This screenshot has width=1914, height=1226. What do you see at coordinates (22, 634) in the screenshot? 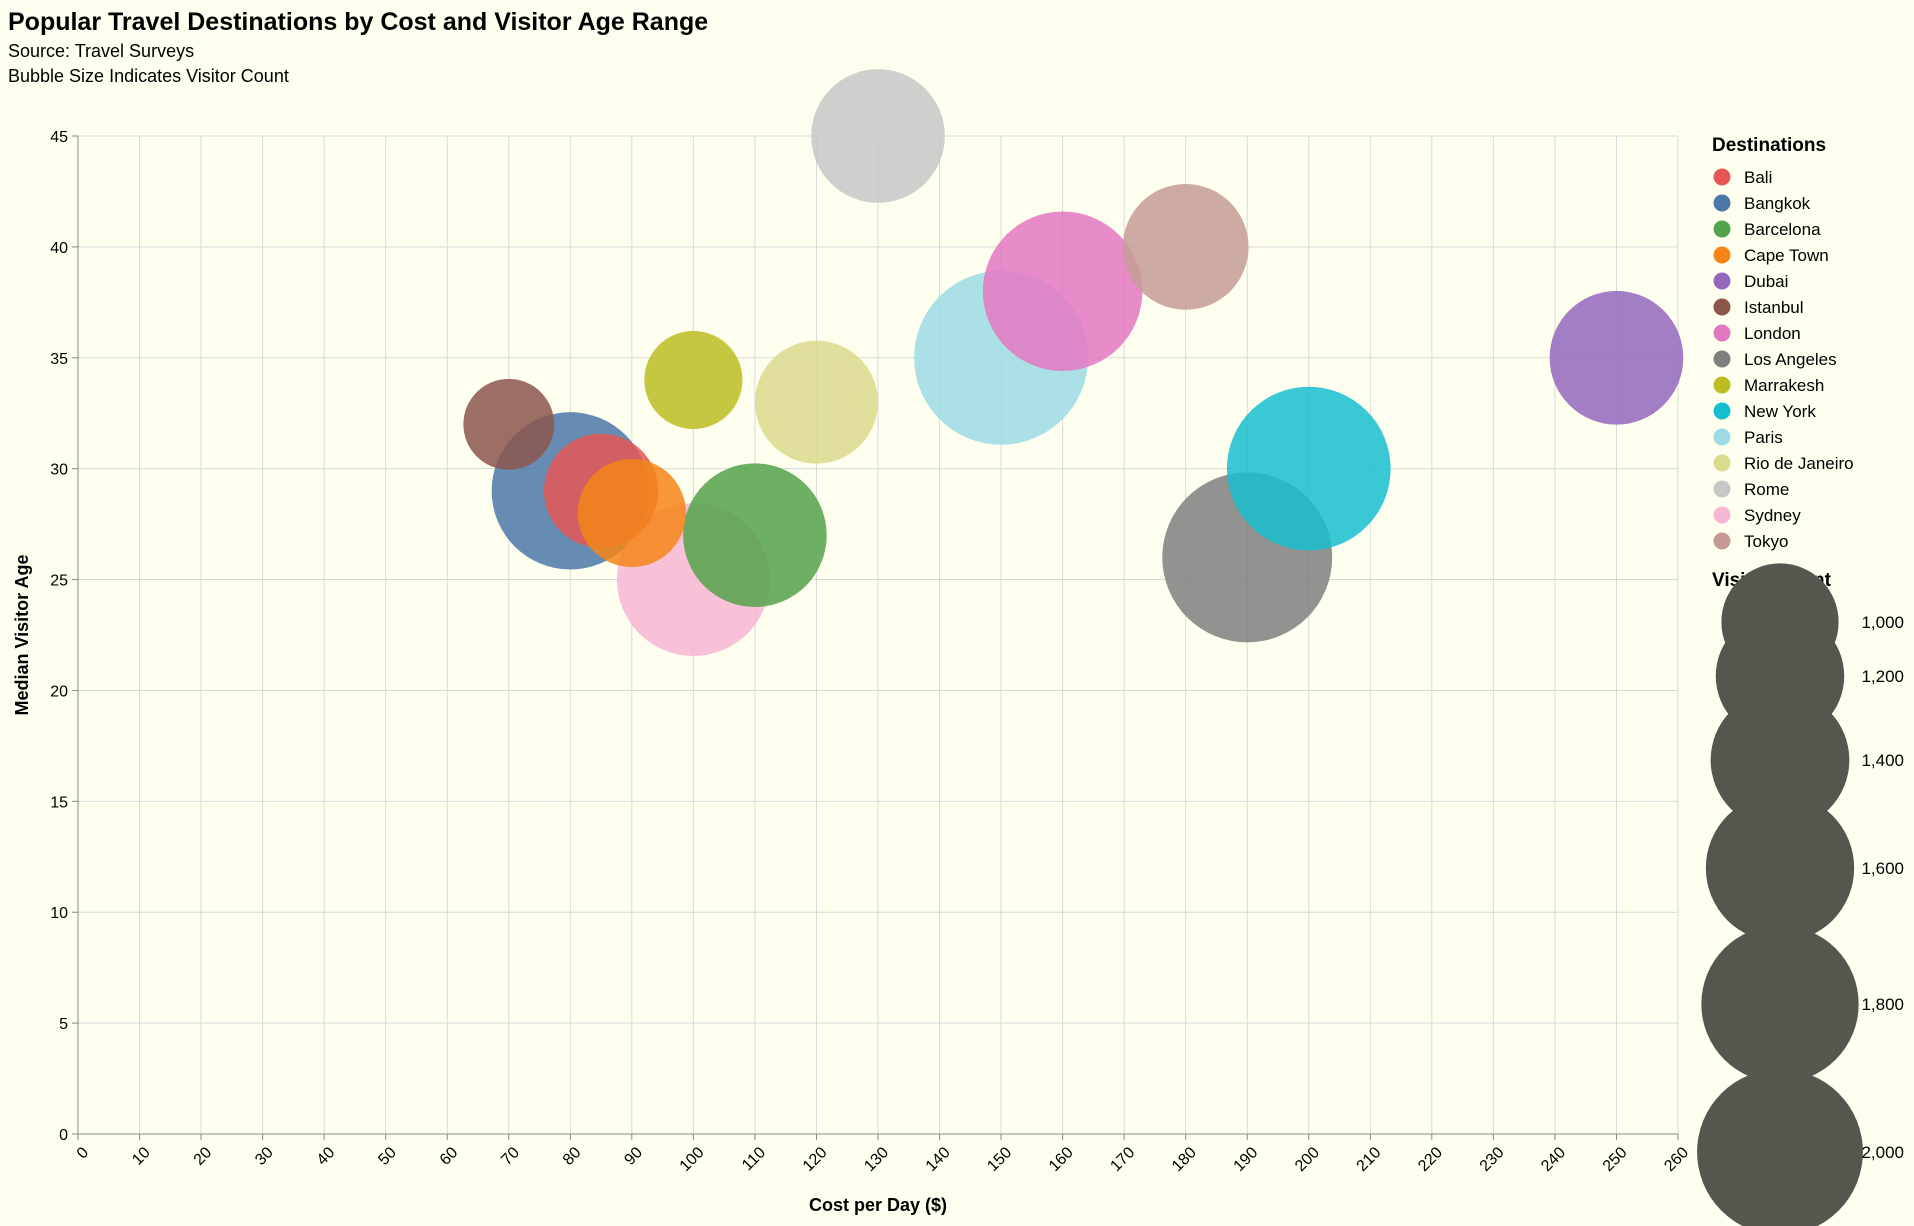
I see `y-axis-title: Median Visitor Age` at bounding box center [22, 634].